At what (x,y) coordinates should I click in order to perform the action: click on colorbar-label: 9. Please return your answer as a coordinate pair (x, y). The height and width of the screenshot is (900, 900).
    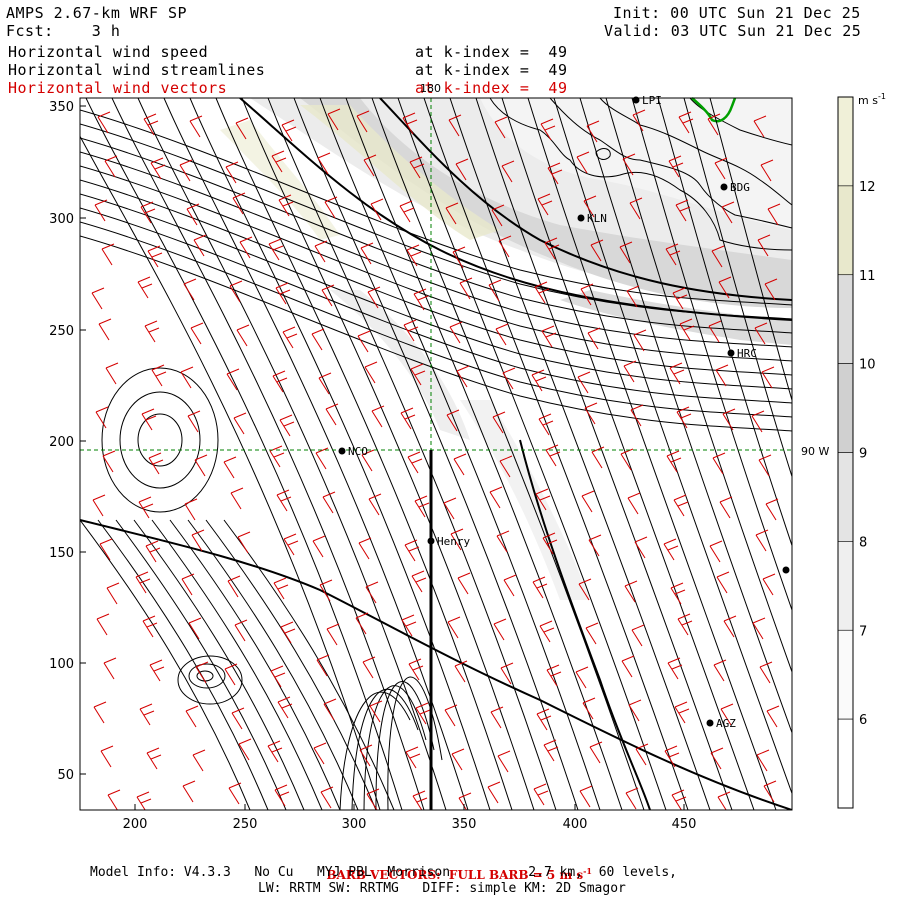
    Looking at the image, I should click on (863, 454).